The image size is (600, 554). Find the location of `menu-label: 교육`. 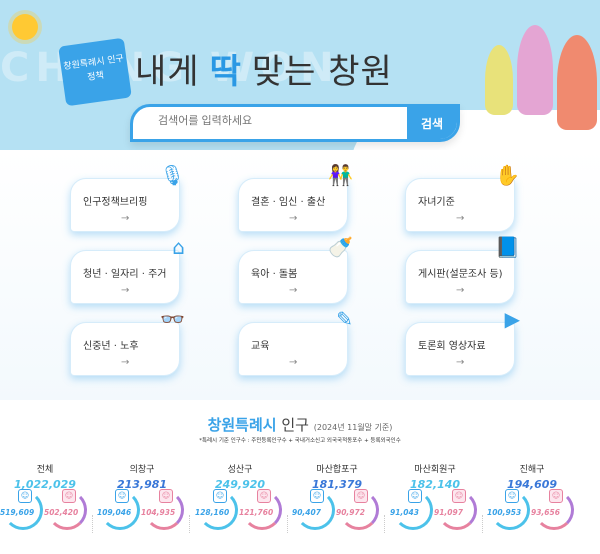

menu-label: 교육 is located at coordinates (260, 346).